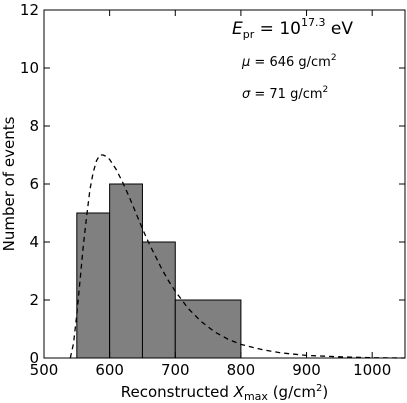 Image resolution: width=407 pixels, height=403 pixels. What do you see at coordinates (306, 370) in the screenshot?
I see `x-tick-label-900: 900` at bounding box center [306, 370].